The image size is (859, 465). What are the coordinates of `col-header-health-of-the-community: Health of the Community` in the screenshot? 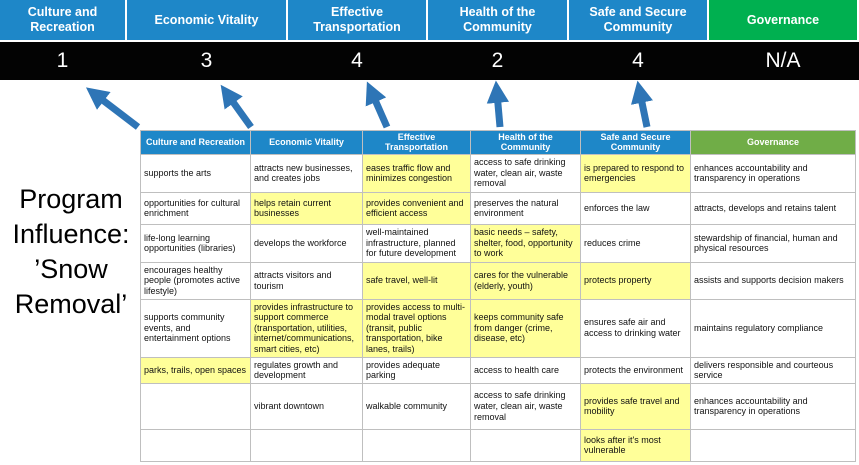 It's located at (525, 142).